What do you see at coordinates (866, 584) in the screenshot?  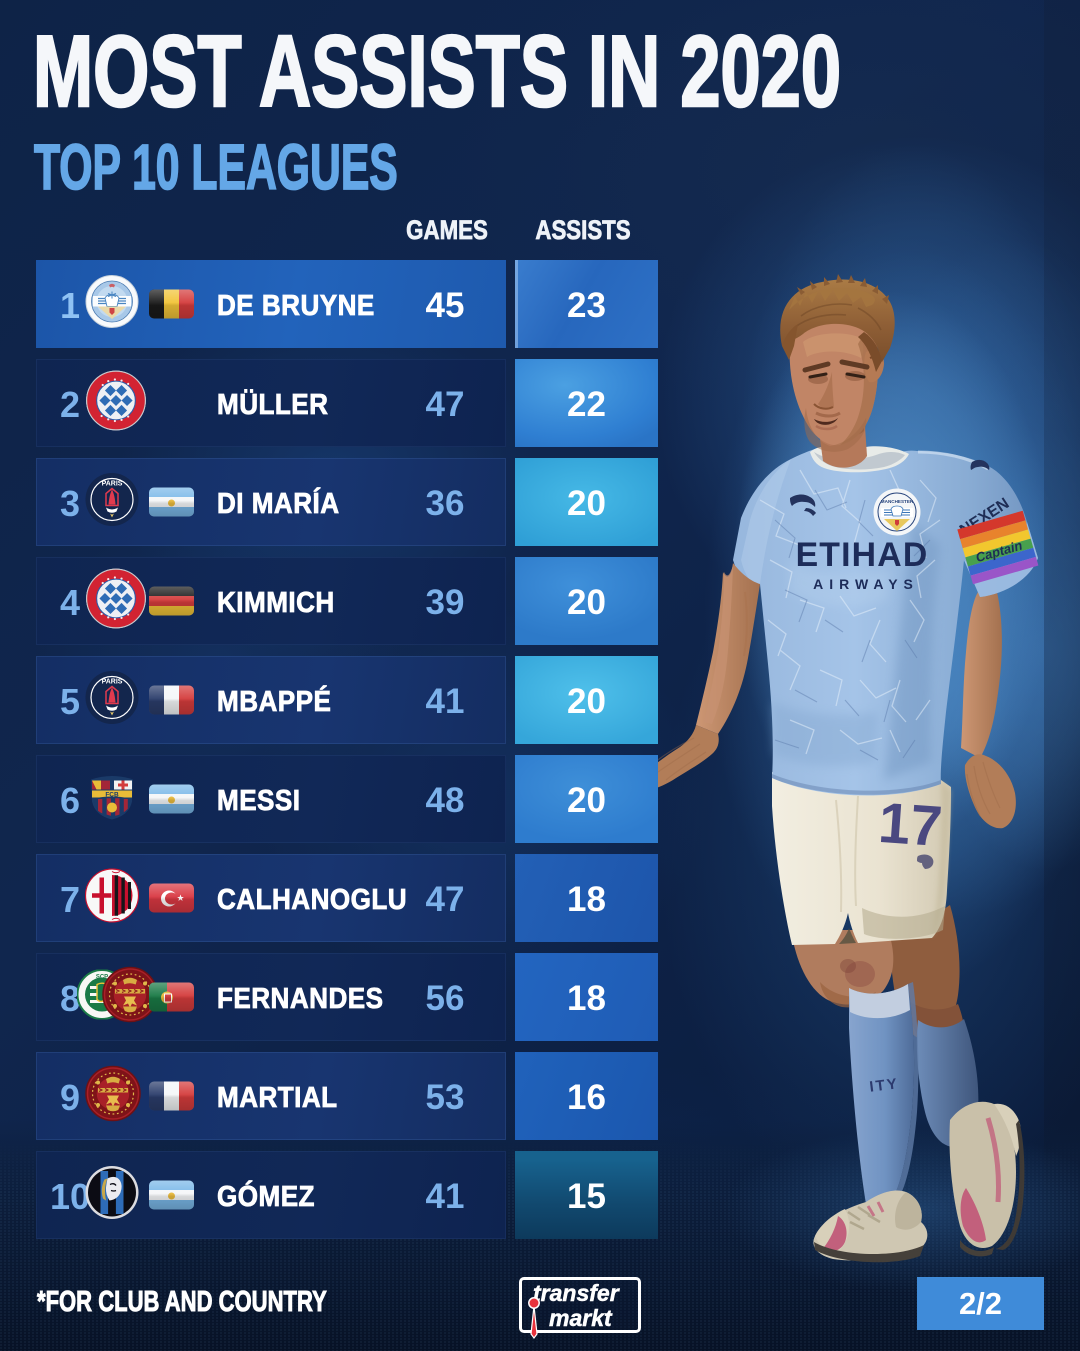 I see `svg-text: AIRWAYS` at bounding box center [866, 584].